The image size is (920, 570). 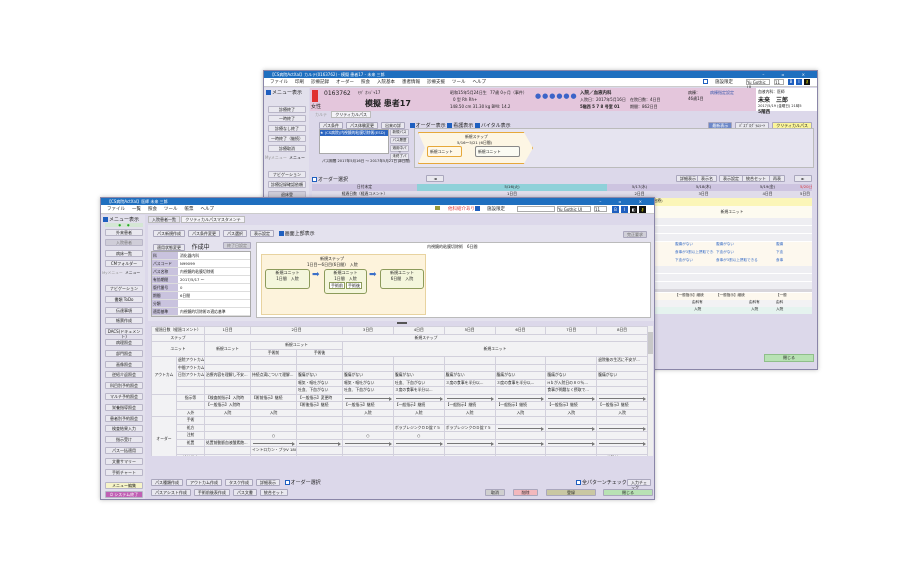 I want to click on unit-cell: 新規ユニット, so click(x=227, y=349).